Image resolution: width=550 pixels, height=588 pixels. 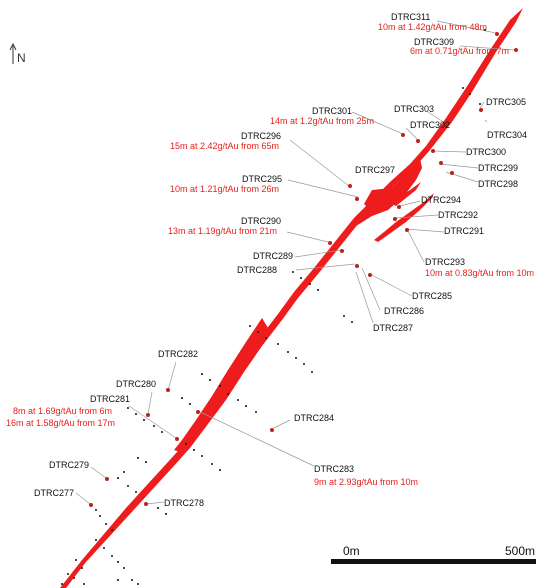 I want to click on collar-dtrc279, so click(x=107, y=479).